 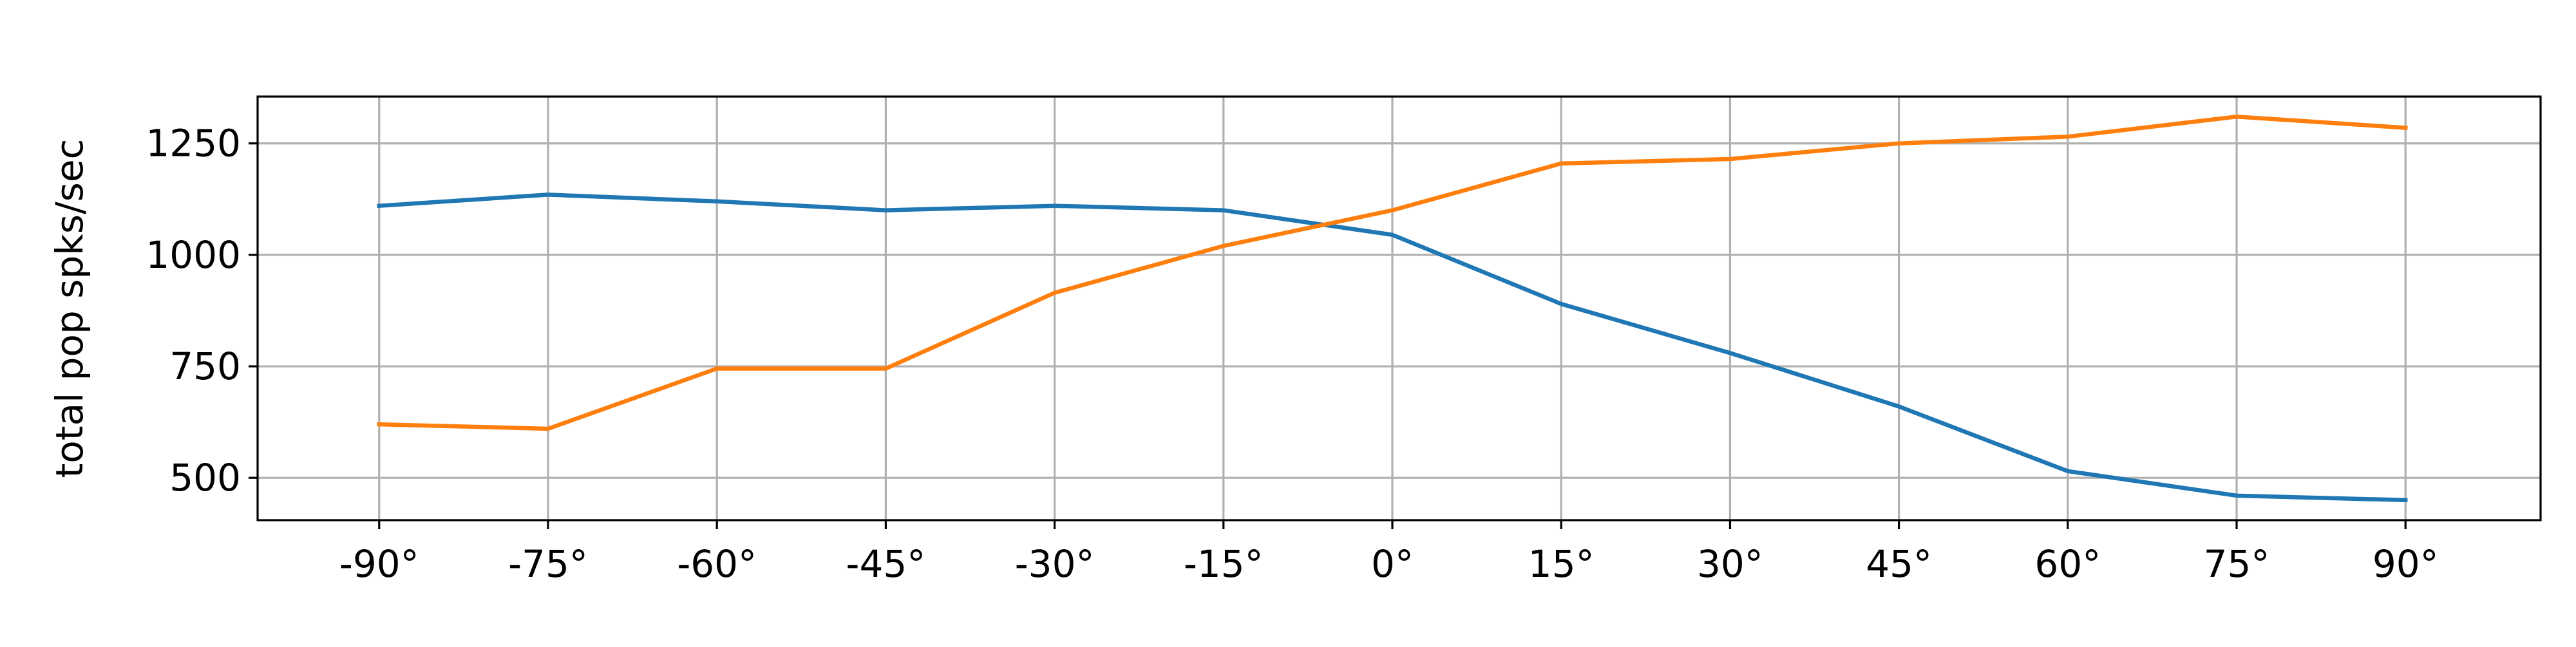 I want to click on y-axis-label: total pop spks/sec, so click(x=69, y=308).